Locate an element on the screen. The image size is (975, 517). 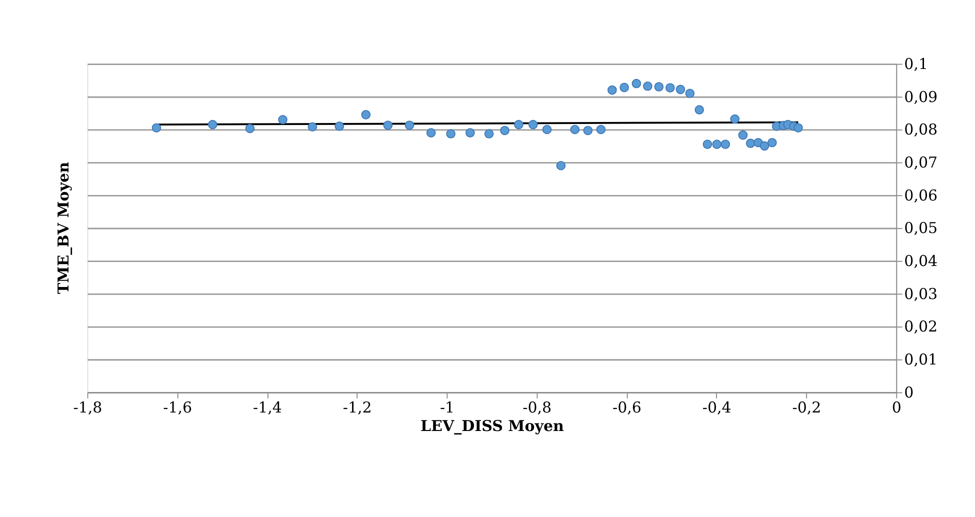
x-tick-label: -1 is located at coordinates (447, 407).